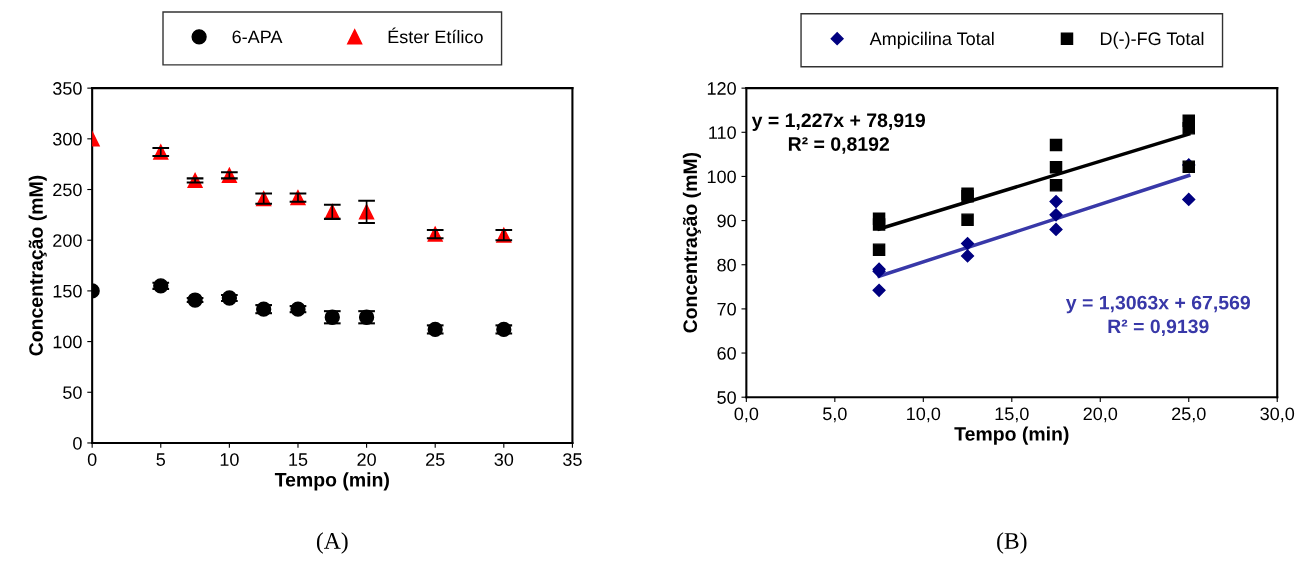 The height and width of the screenshot is (565, 1298). I want to click on y-tick-label: 60, so click(726, 353).